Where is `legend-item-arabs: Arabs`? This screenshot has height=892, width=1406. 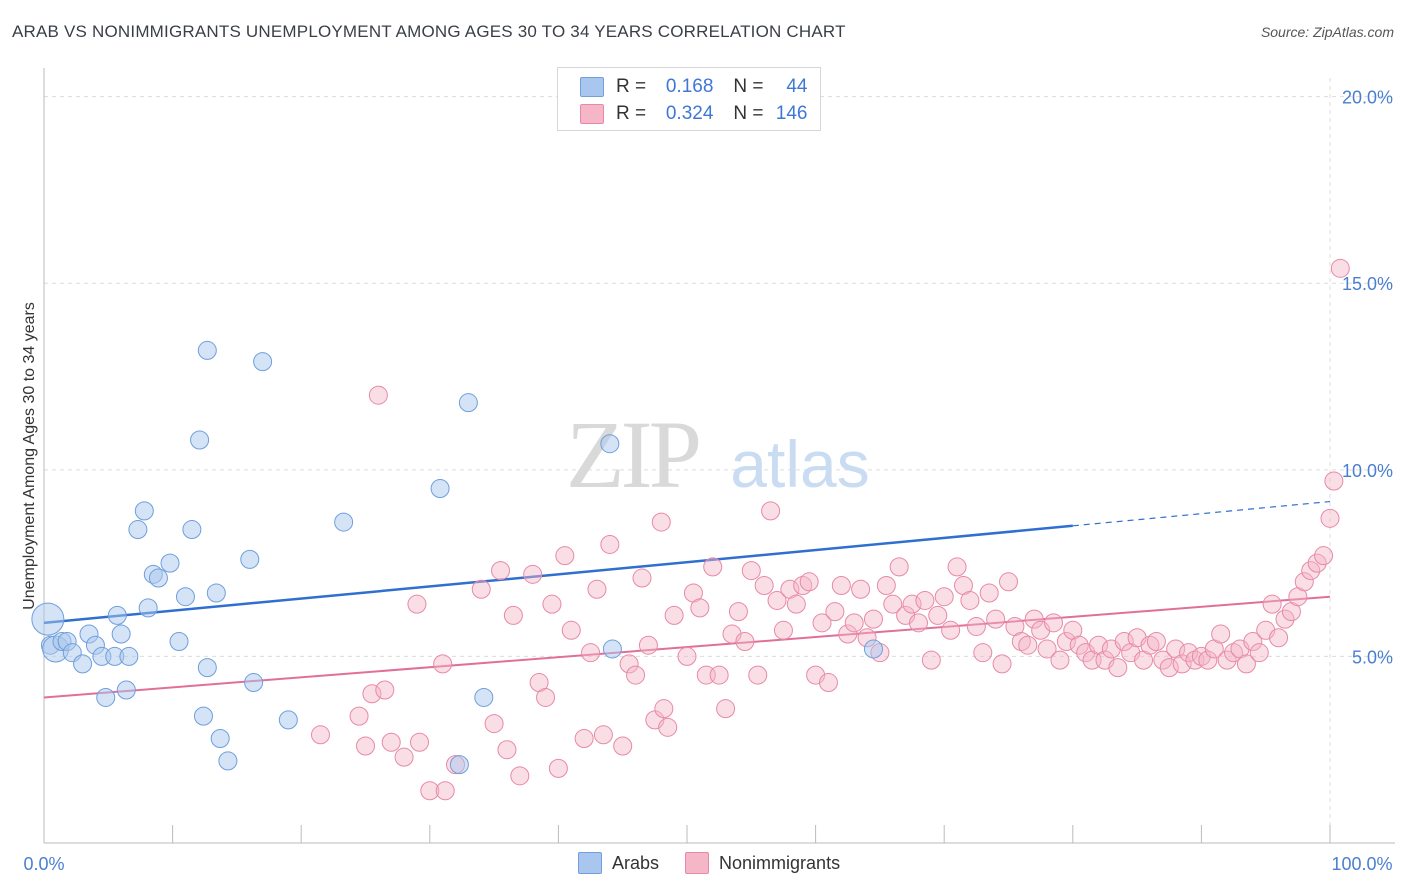
legend-item-arabs: Arabs is located at coordinates (618, 863).